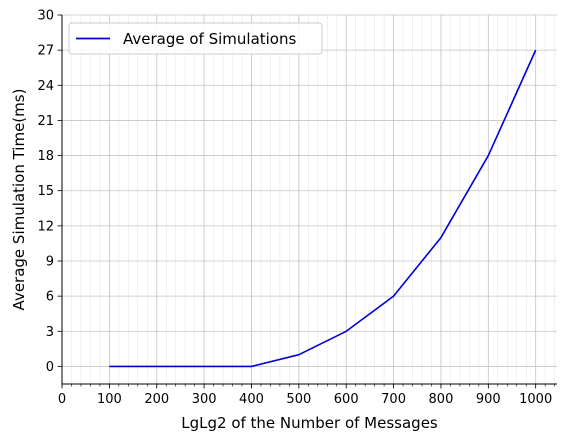  What do you see at coordinates (45, 191) in the screenshot?
I see `y-tick-label: 15` at bounding box center [45, 191].